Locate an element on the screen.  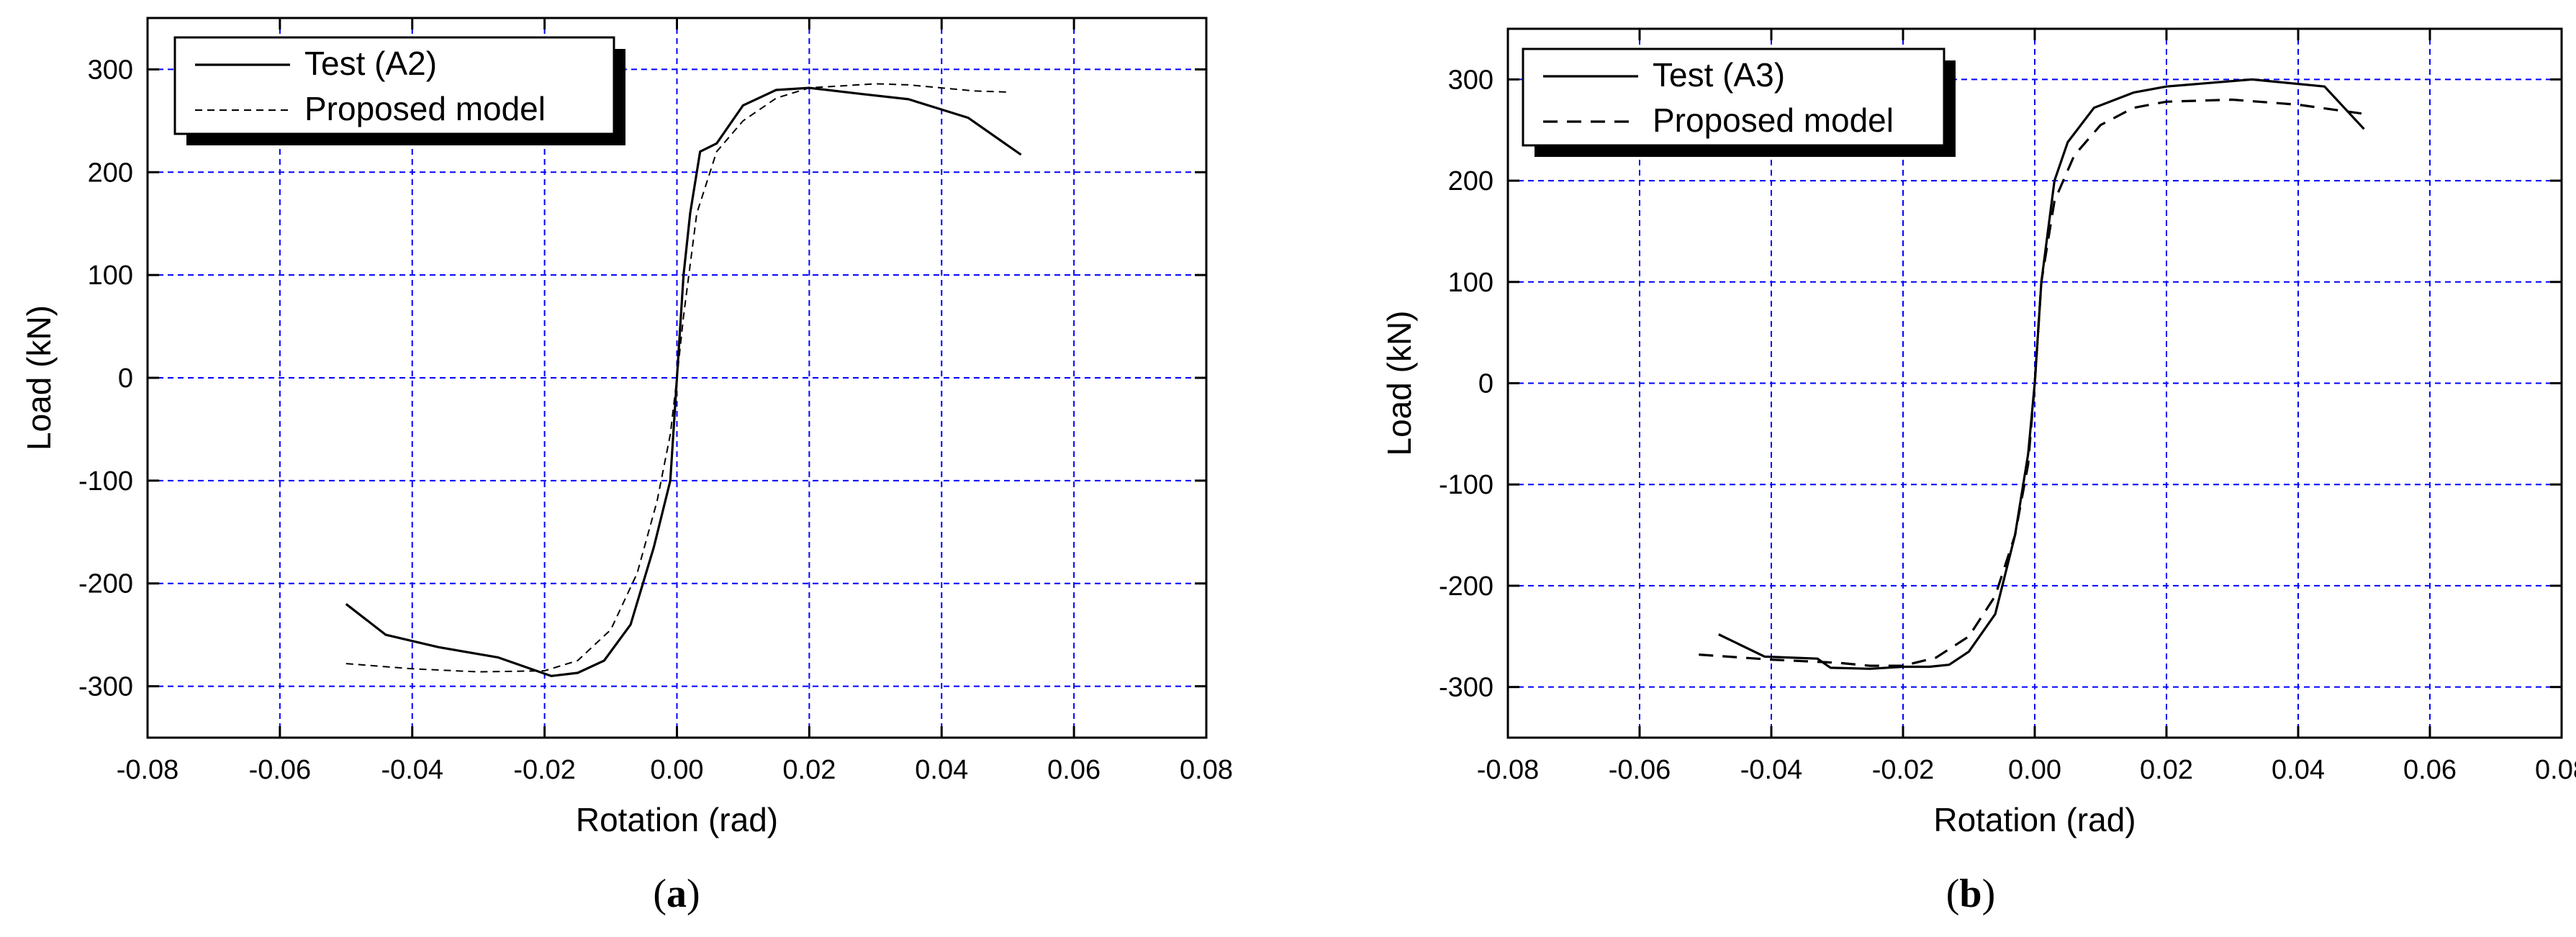
panel-caption: (a) is located at coordinates (677, 894).